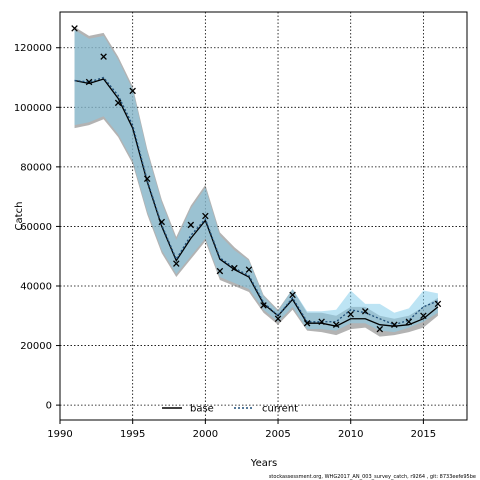 Image resolution: width=480 pixels, height=480 pixels. Describe the element at coordinates (230, 409) in the screenshot. I see `legend: base current` at that location.